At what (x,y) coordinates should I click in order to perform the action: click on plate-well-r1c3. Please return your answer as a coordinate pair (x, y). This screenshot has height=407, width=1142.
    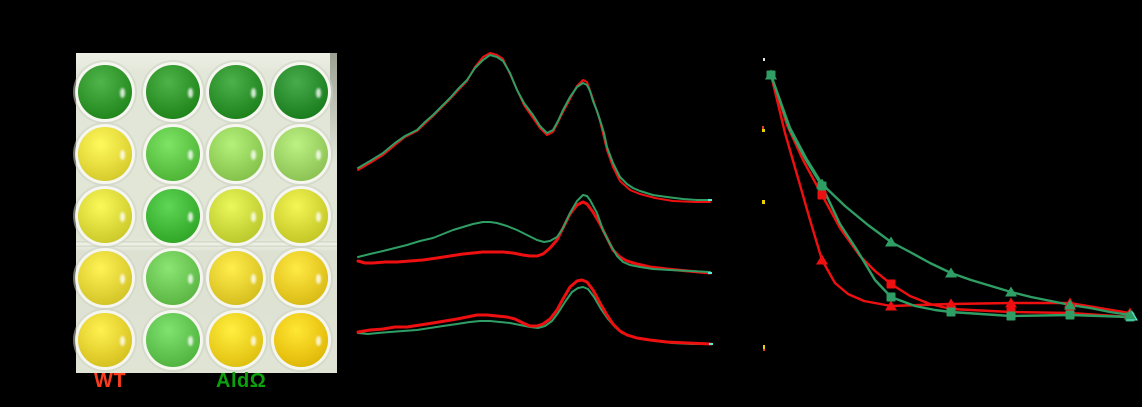
    Looking at the image, I should click on (236, 92).